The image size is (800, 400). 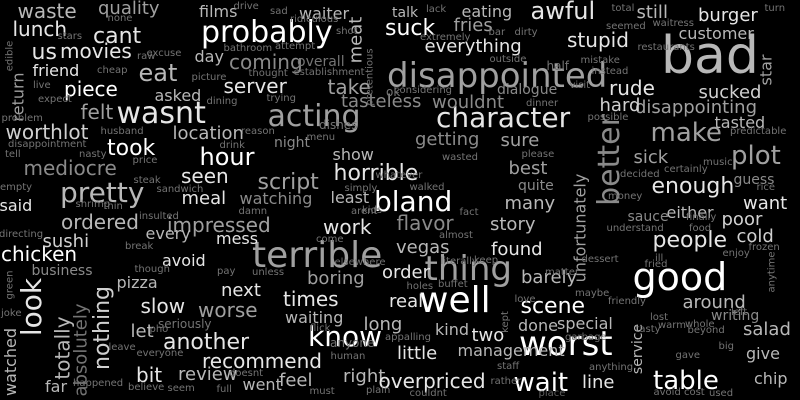 What do you see at coordinates (460, 157) in the screenshot?
I see `word-wasted: wasted` at bounding box center [460, 157].